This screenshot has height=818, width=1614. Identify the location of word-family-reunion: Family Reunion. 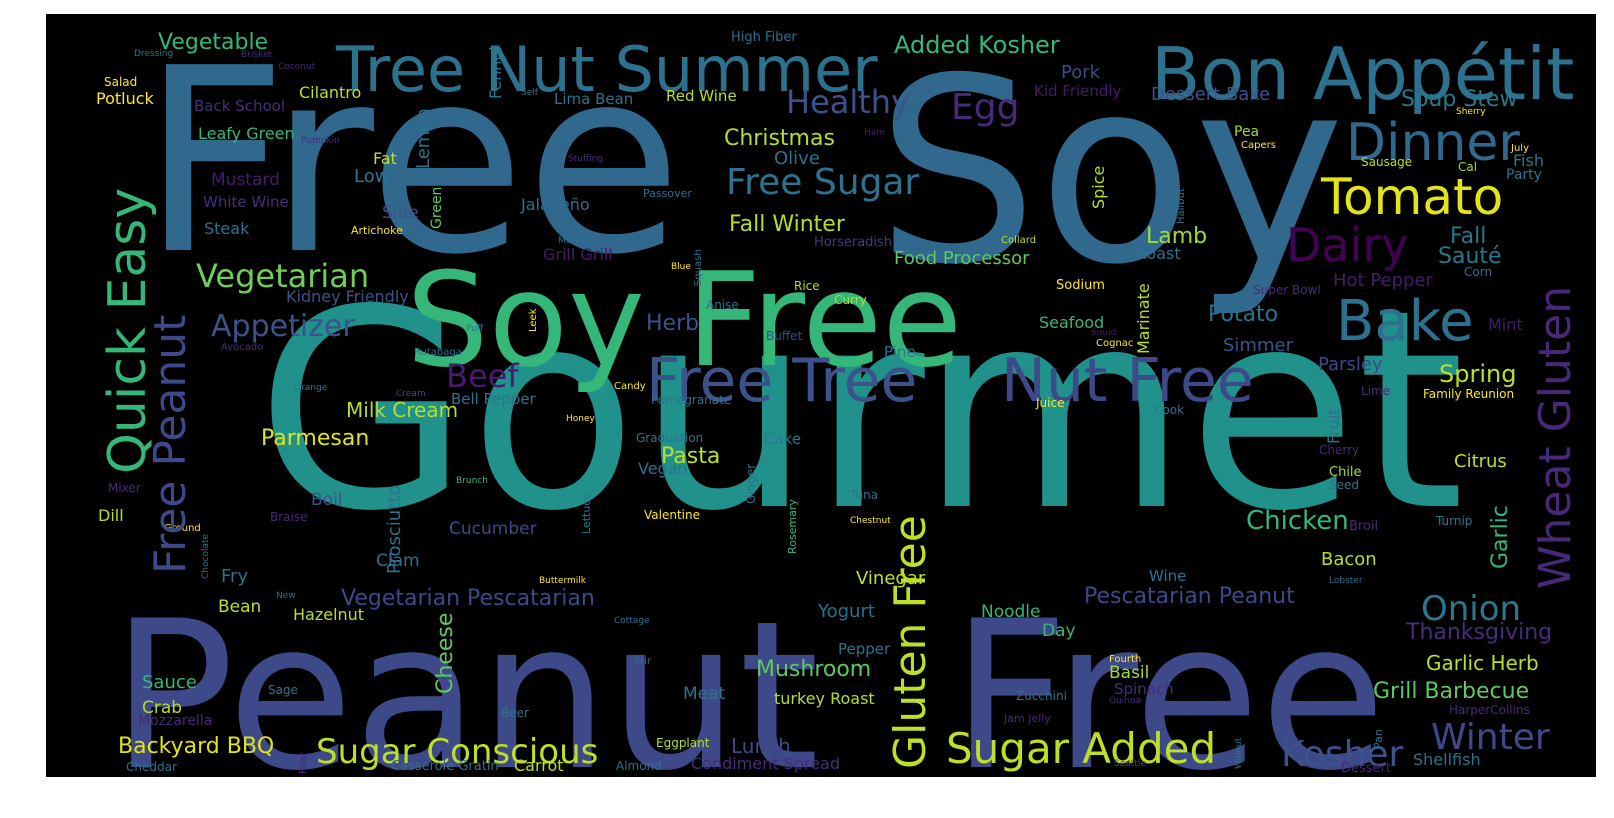
(1469, 394).